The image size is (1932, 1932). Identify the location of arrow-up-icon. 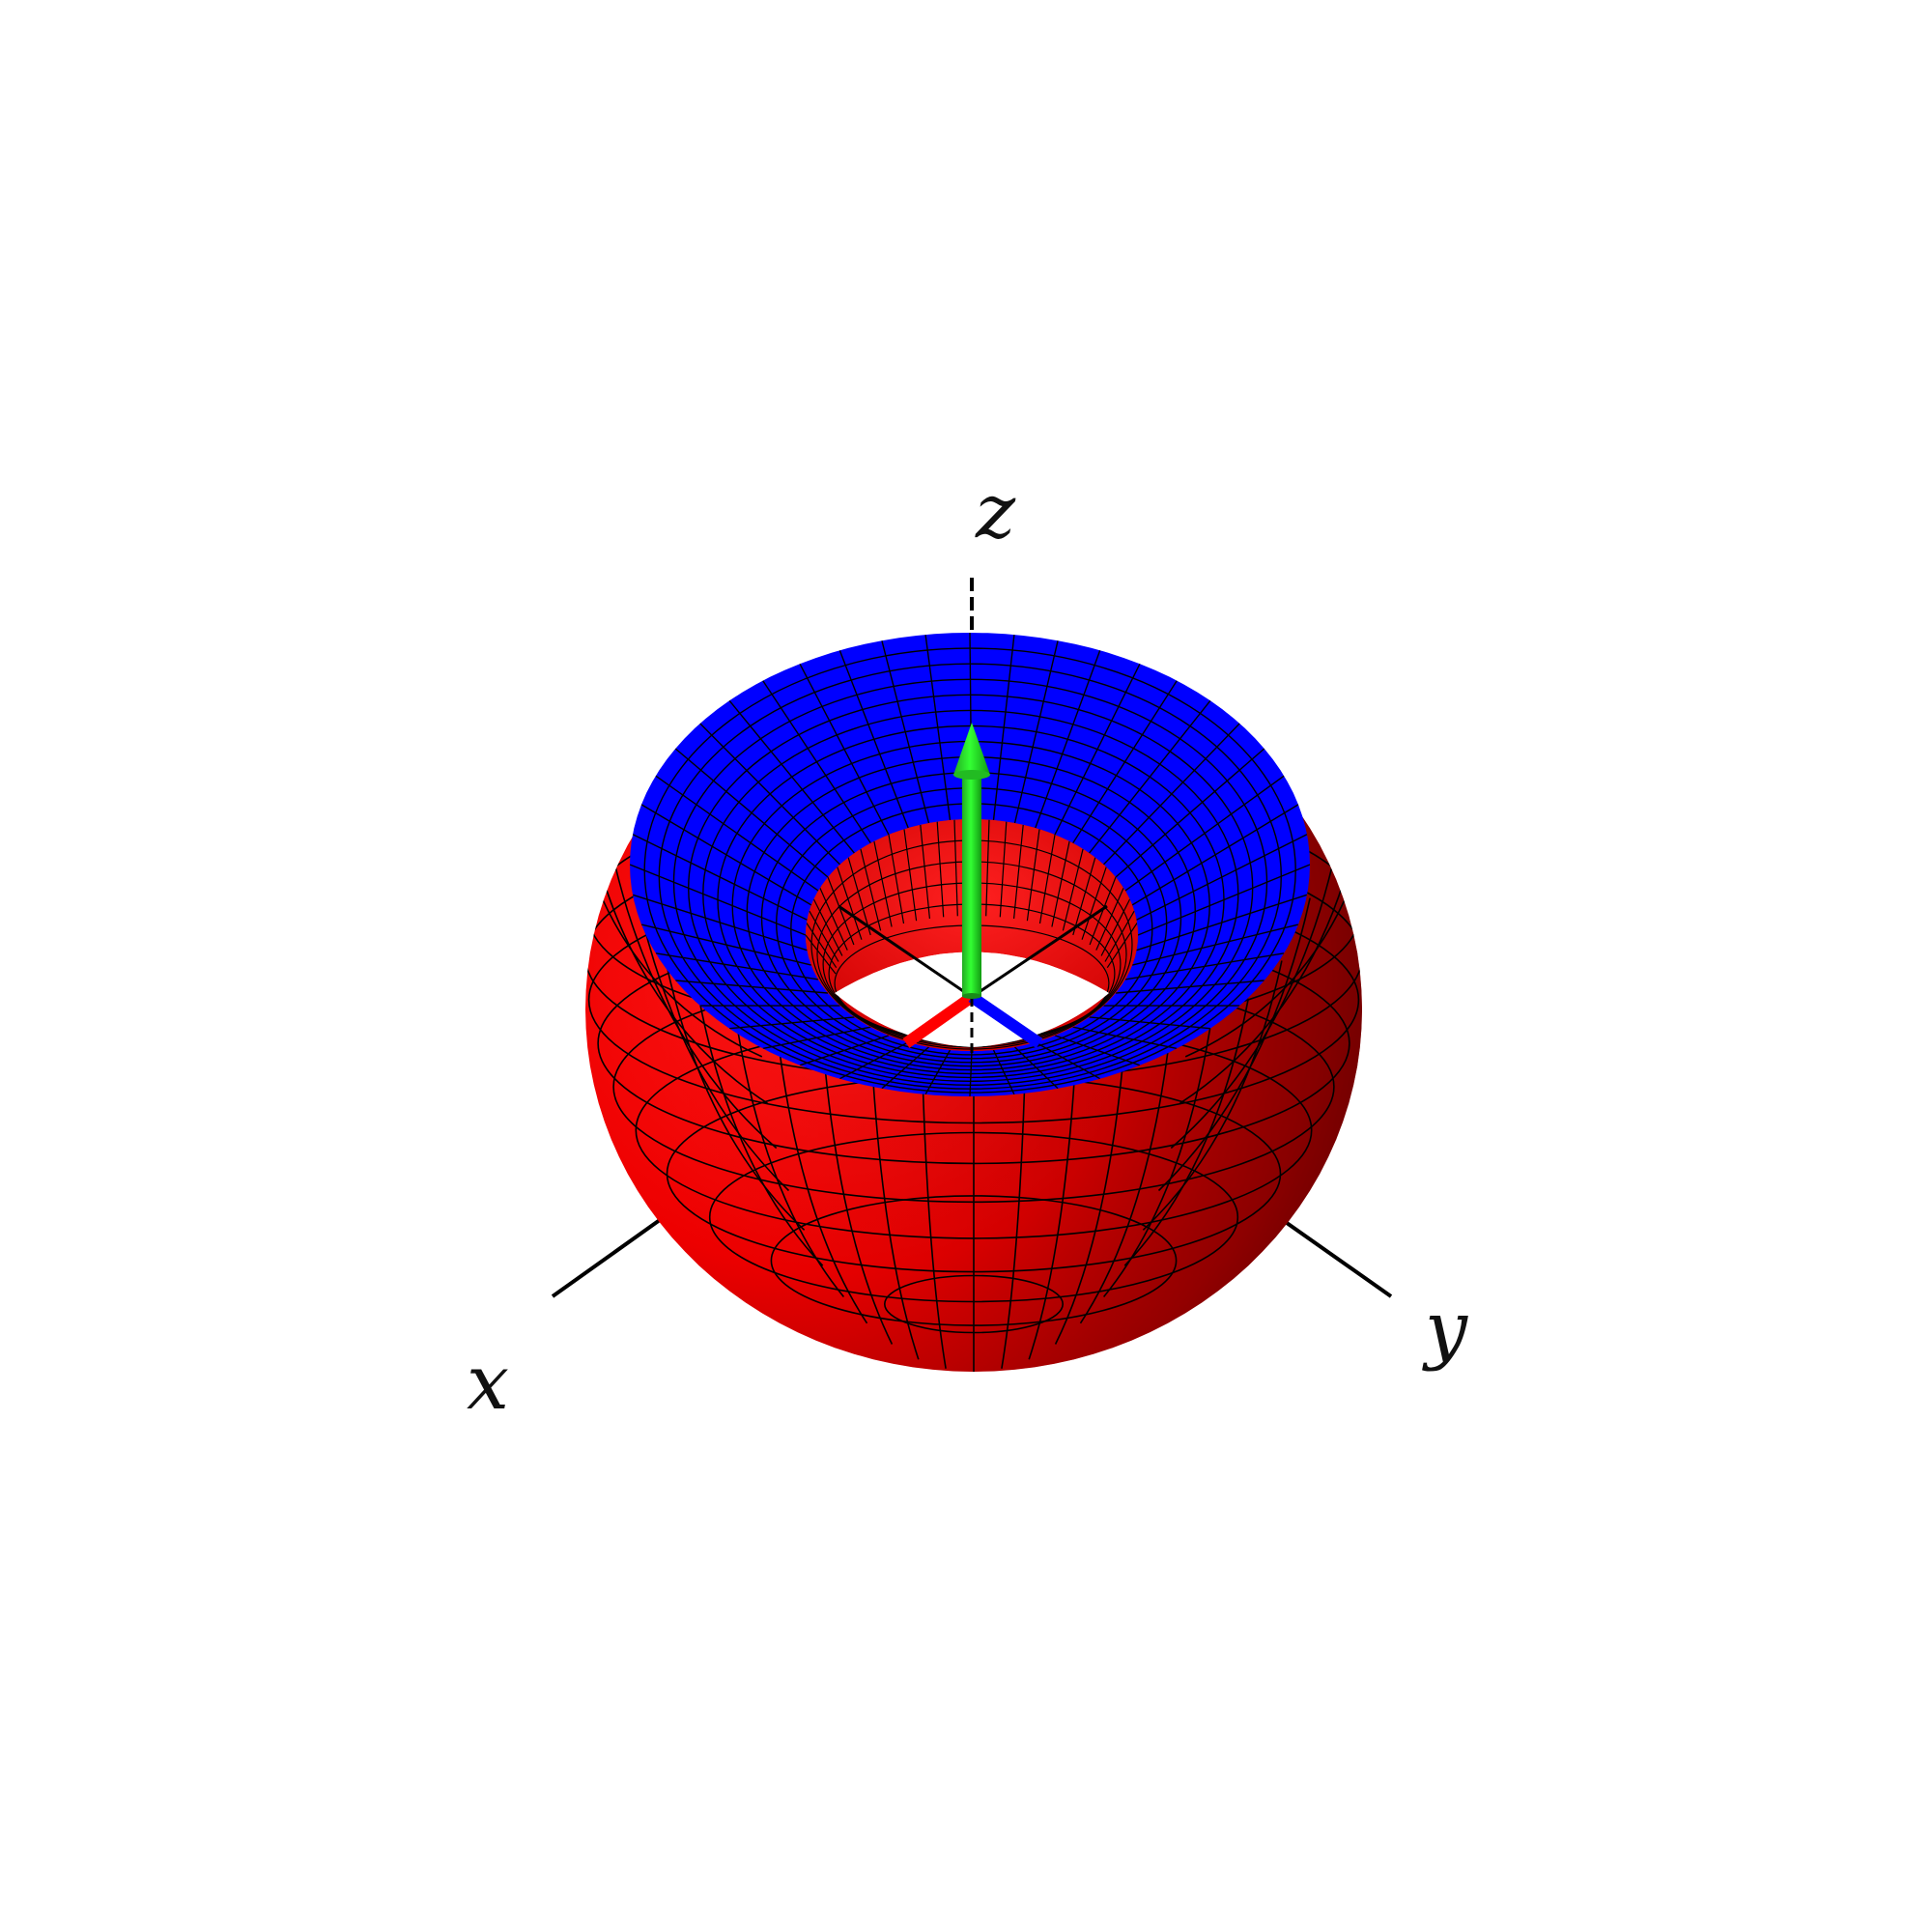
(971, 861).